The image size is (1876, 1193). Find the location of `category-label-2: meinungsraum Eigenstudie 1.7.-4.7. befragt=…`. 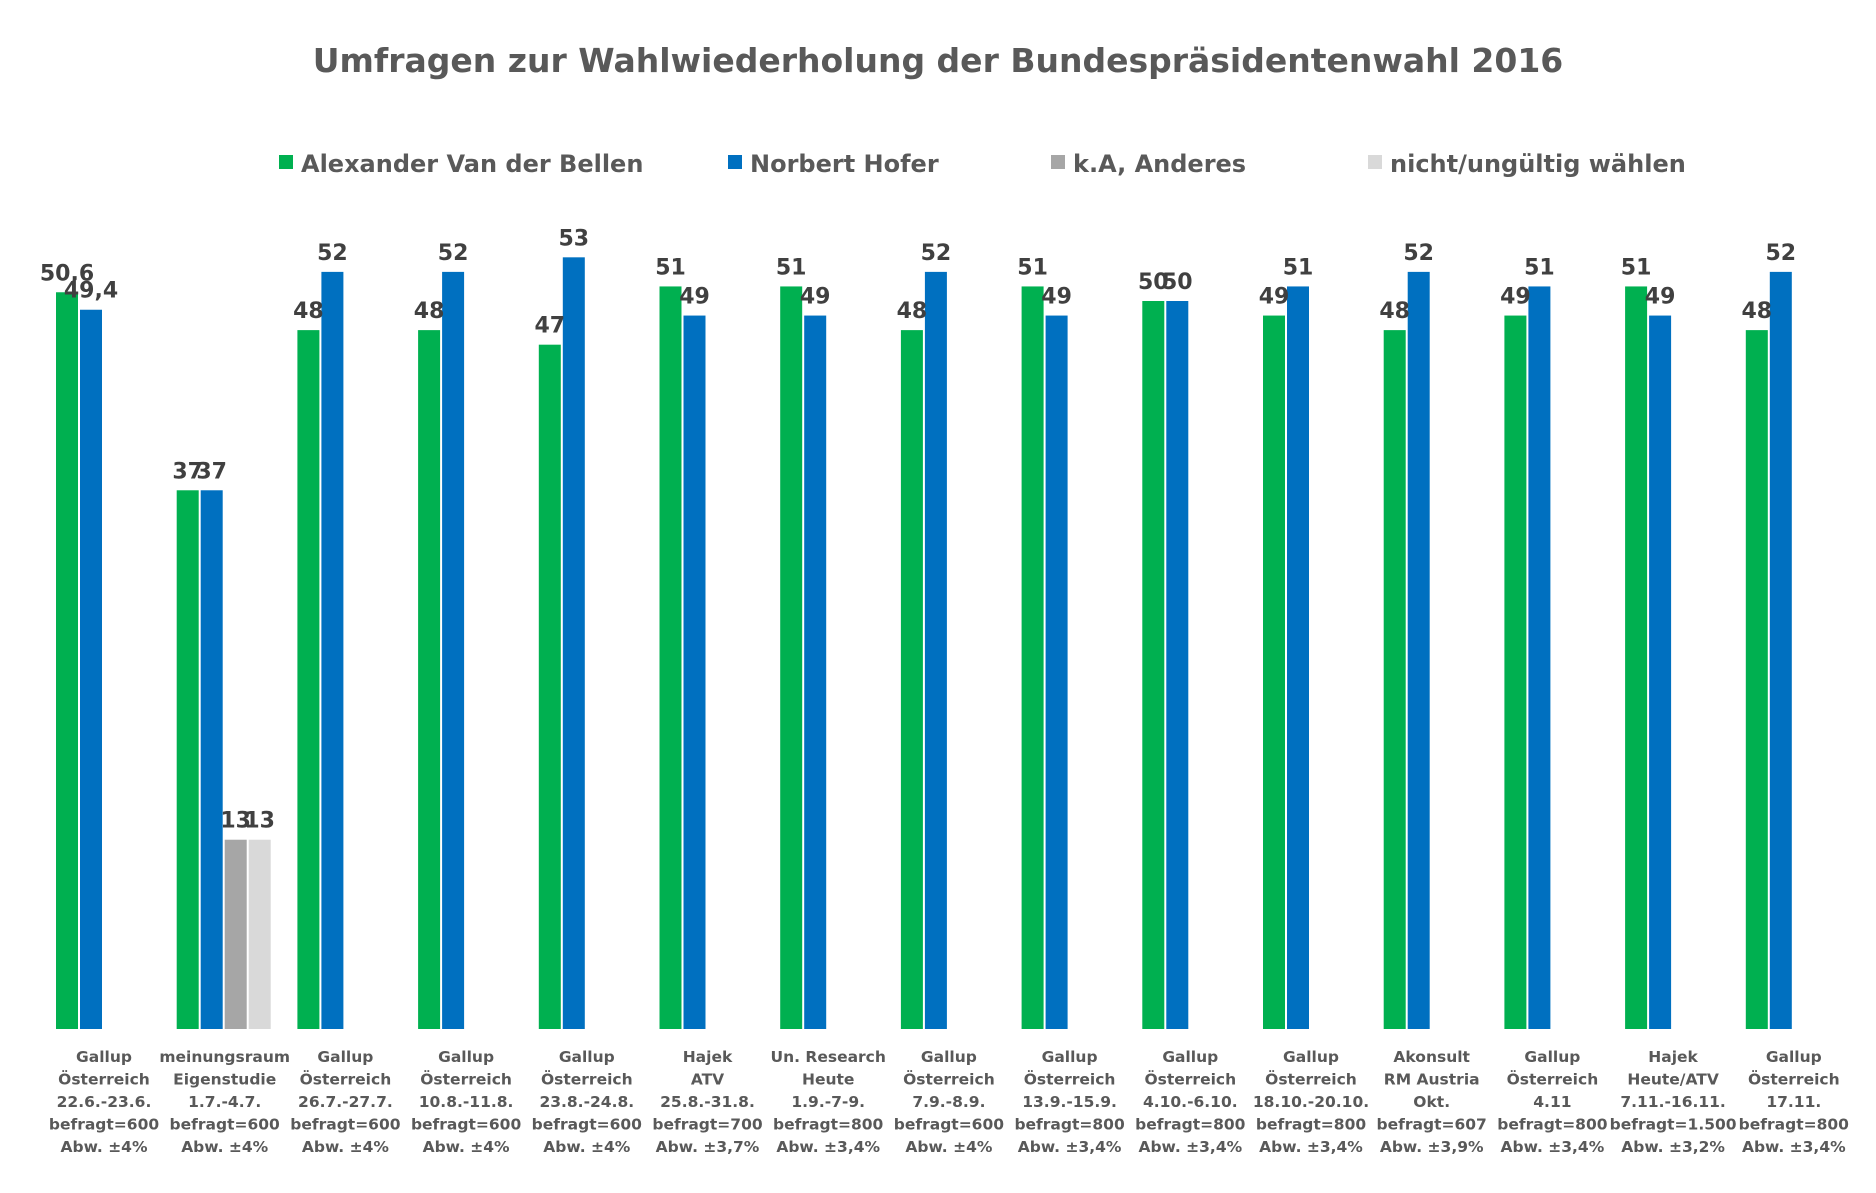

category-label-2: meinungsraum Eigenstudie 1.7.-4.7. befragt=… is located at coordinates (224, 1102).